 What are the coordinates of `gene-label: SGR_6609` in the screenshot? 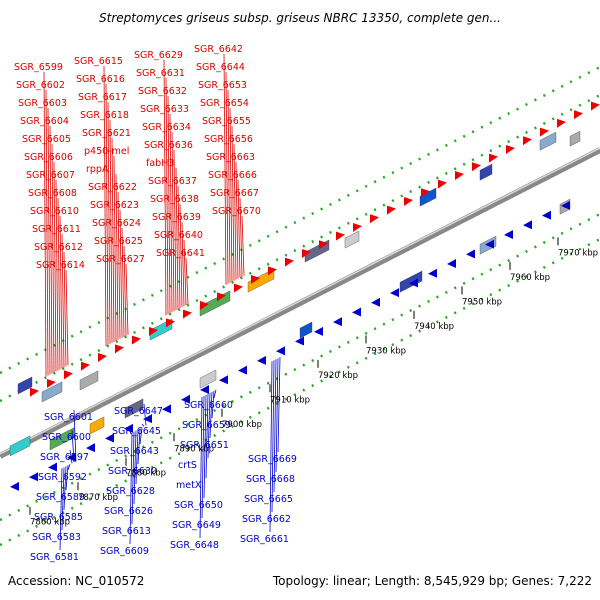 It's located at (124, 551).